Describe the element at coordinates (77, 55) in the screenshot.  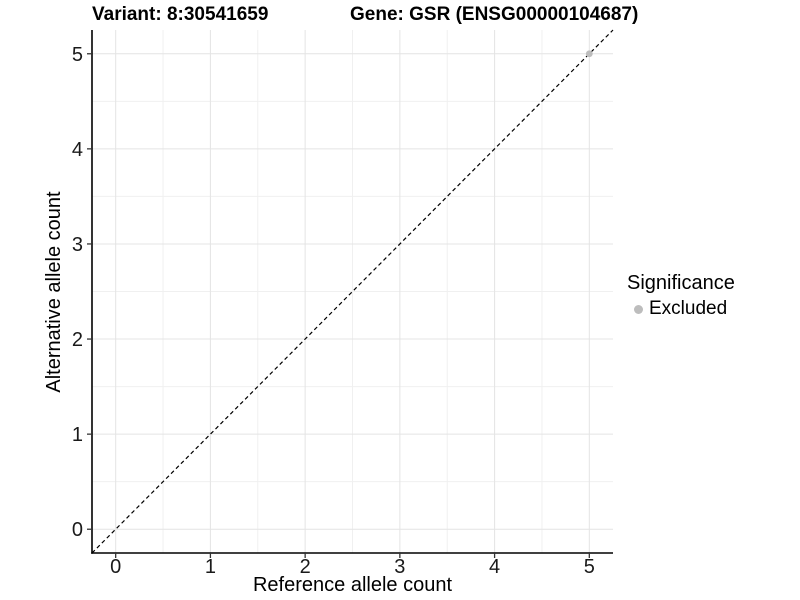
I see `y-tick-label: 5` at that location.